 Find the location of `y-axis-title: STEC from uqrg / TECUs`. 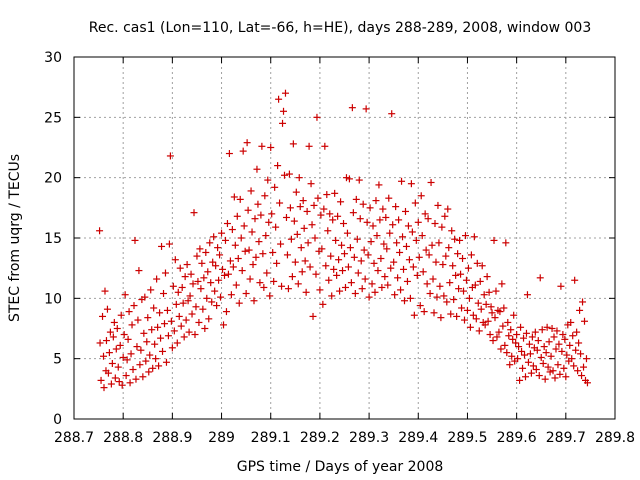

y-axis-title: STEC from uqrg / TECUs is located at coordinates (15, 238).